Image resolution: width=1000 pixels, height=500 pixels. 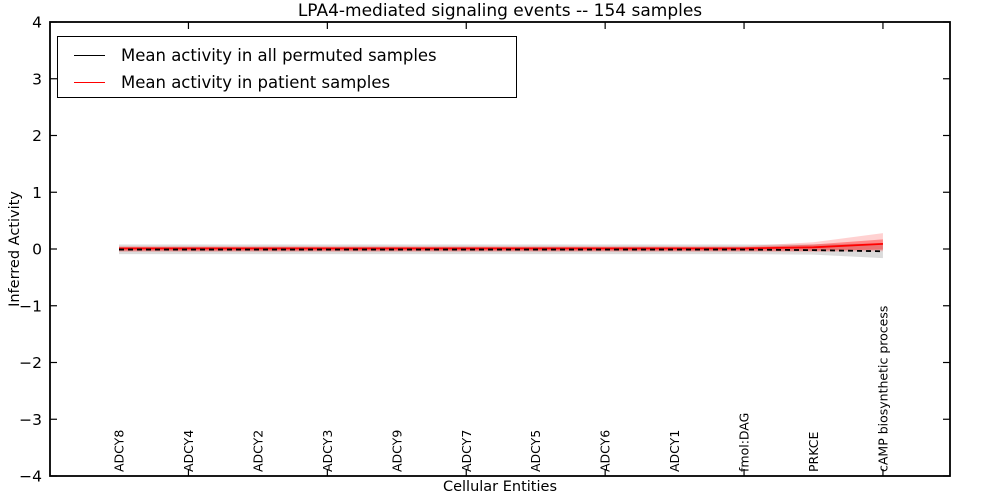 What do you see at coordinates (882, 389) in the screenshot?
I see `x-tick-label: cAMP biosynthetic process` at bounding box center [882, 389].